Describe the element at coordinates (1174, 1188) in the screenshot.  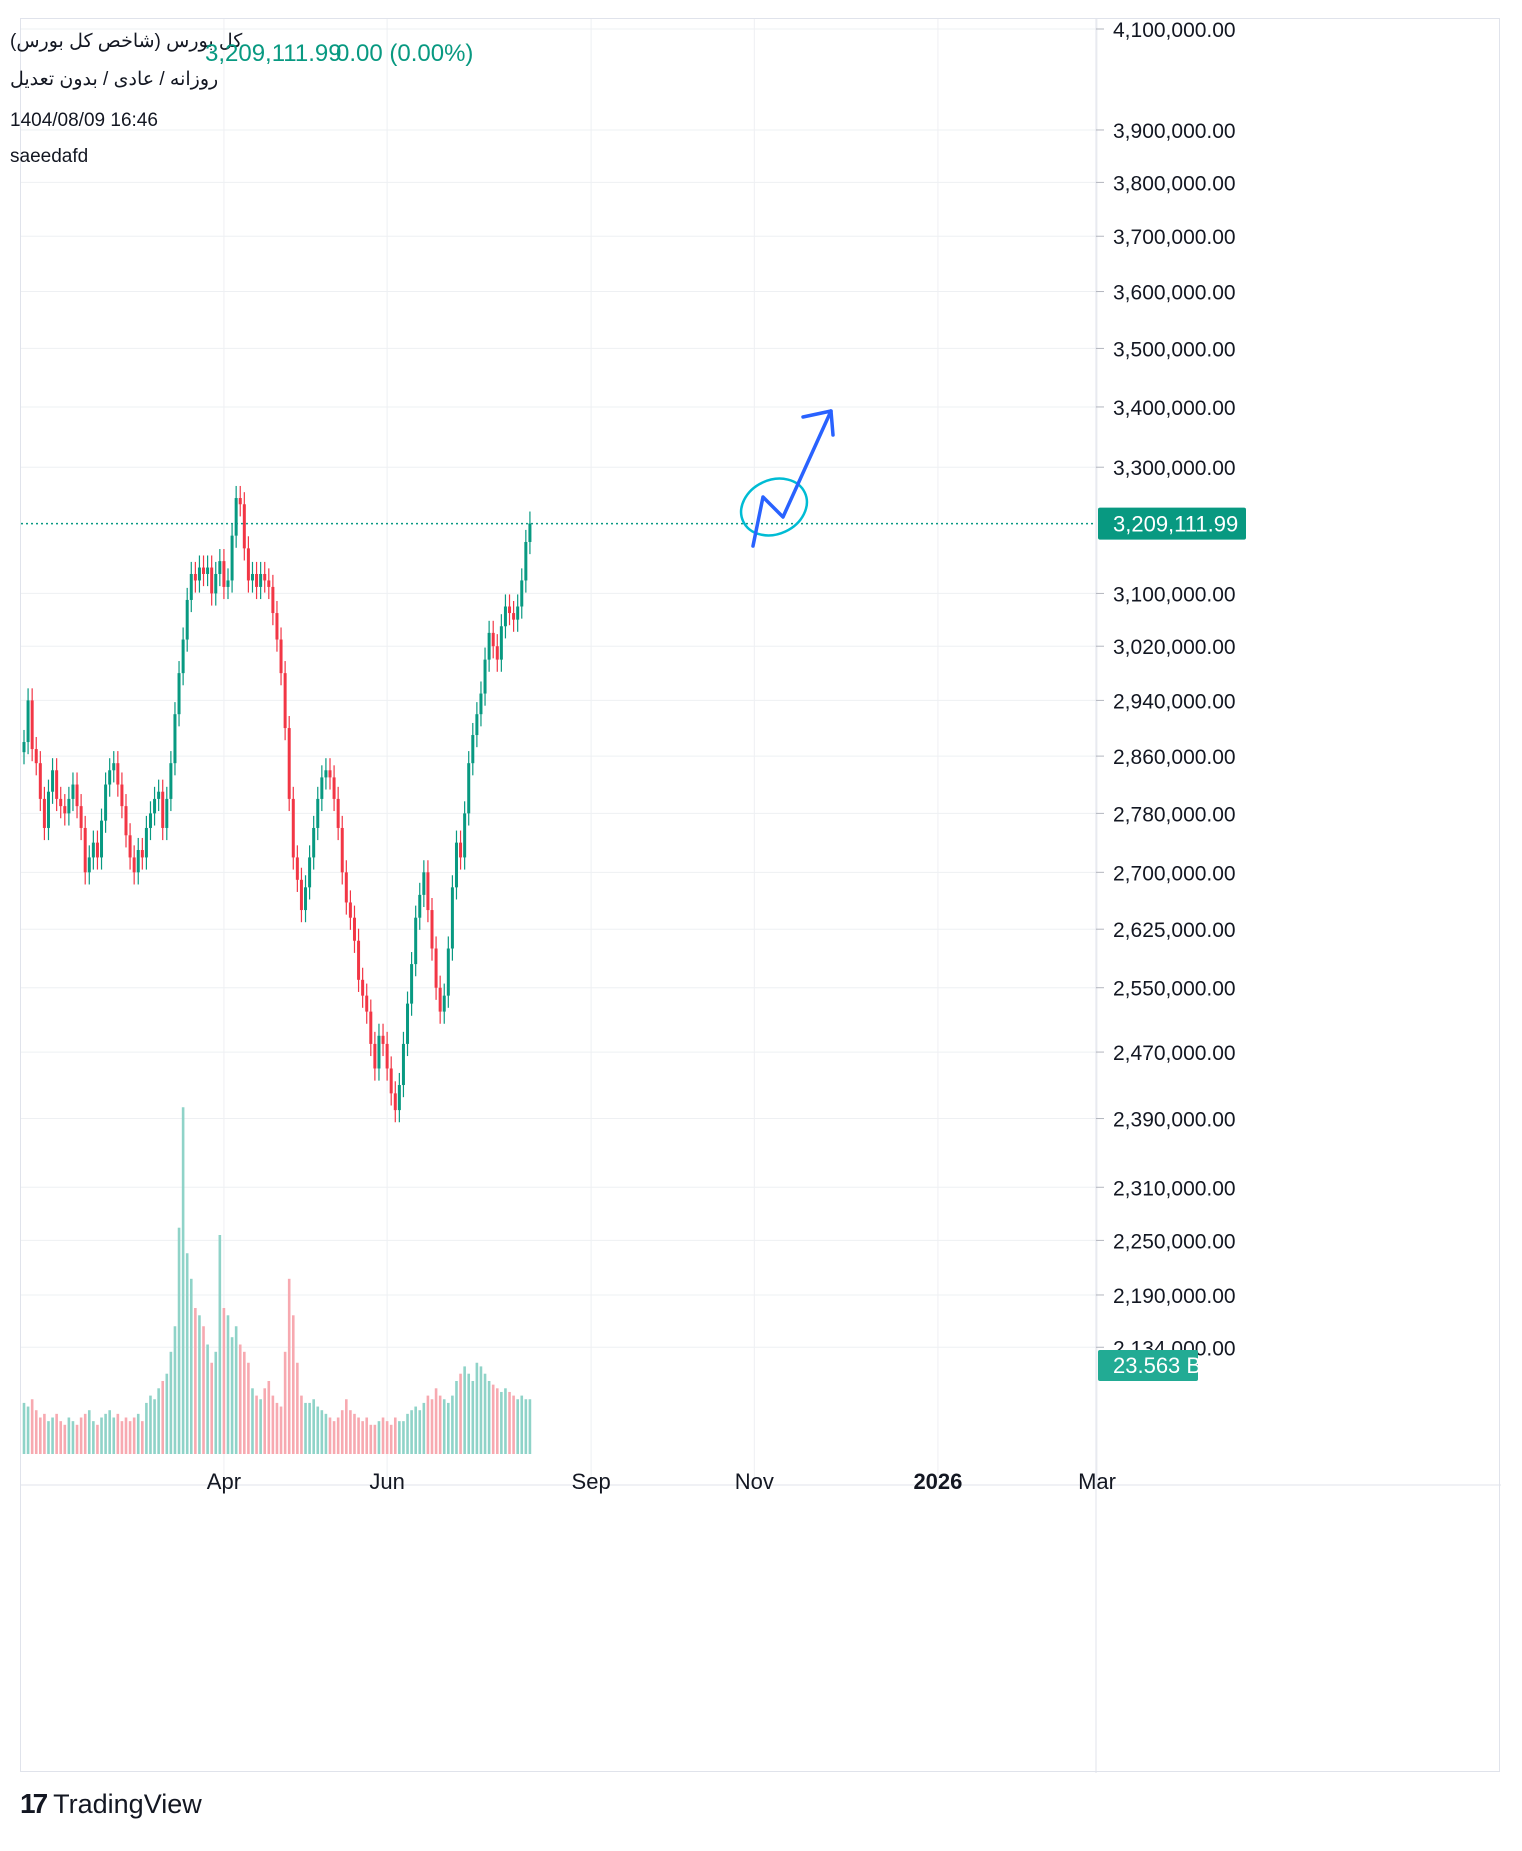
I see `price-tick-label: 2,310,000.00` at that location.